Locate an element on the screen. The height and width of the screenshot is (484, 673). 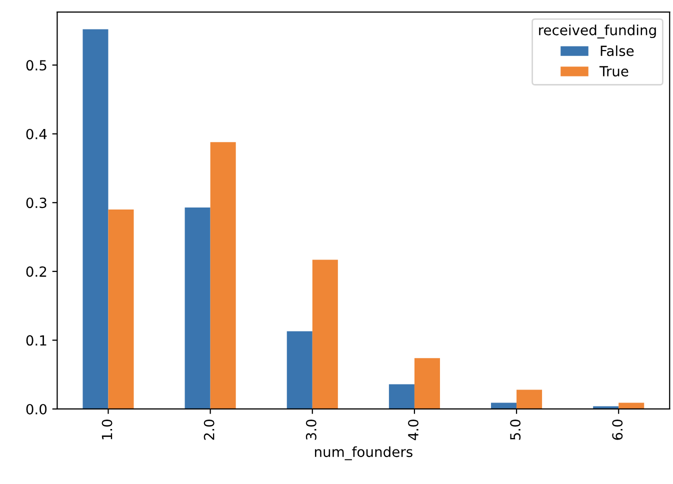
y-tick-label: 0.0 is located at coordinates (36, 409).